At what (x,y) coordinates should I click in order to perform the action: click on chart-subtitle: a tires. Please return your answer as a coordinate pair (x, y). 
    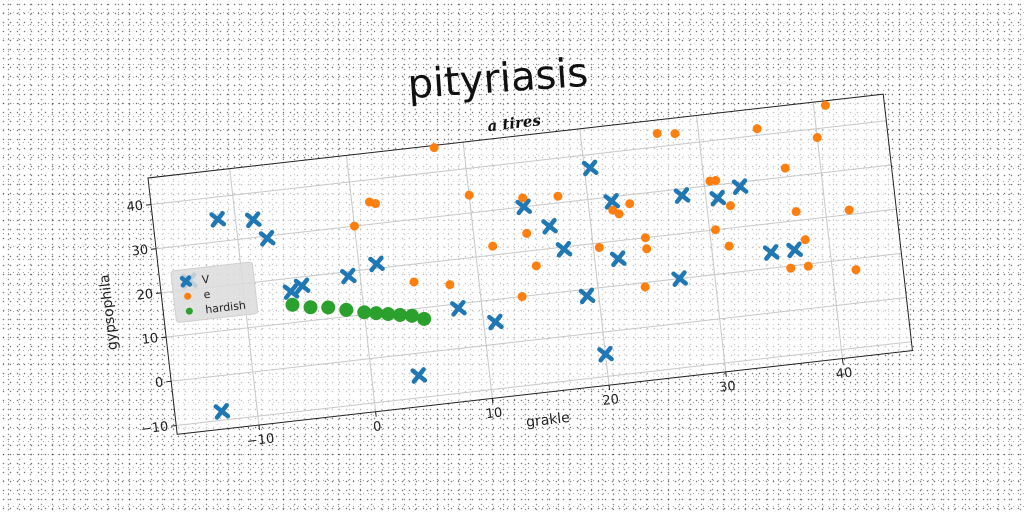
    Looking at the image, I should click on (515, 123).